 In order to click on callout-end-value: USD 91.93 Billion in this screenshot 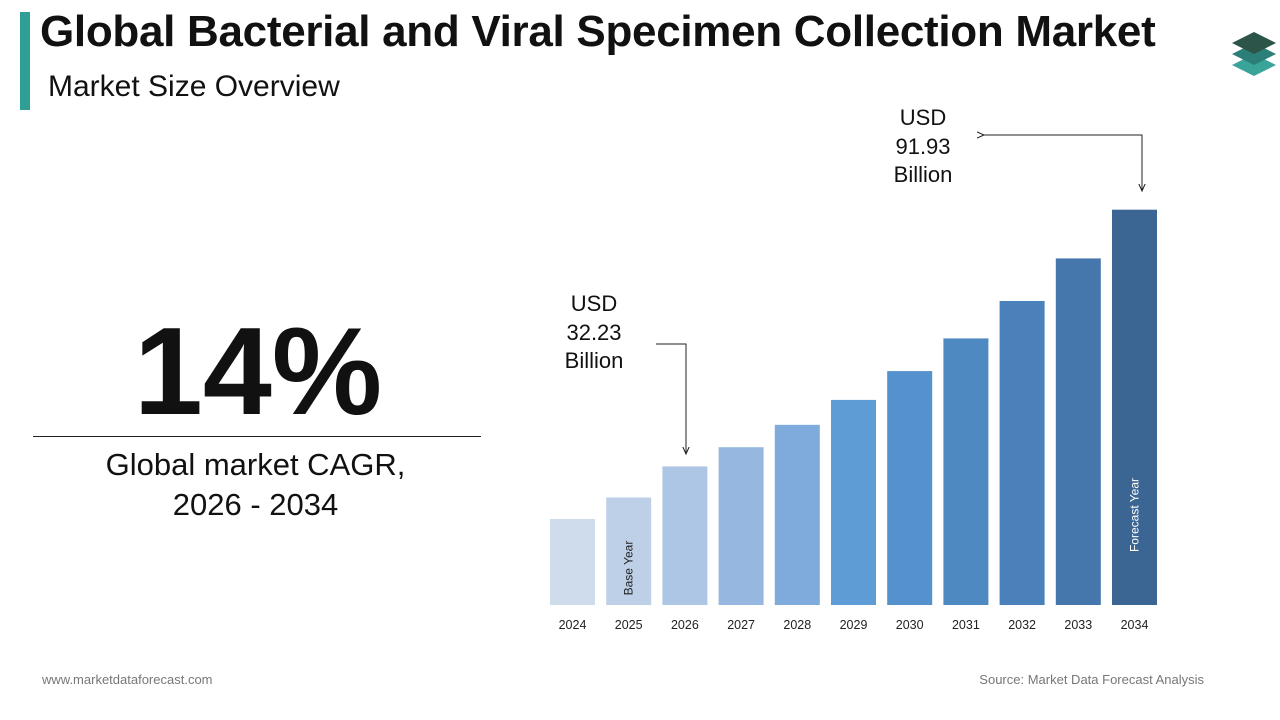, I will do `click(923, 147)`.